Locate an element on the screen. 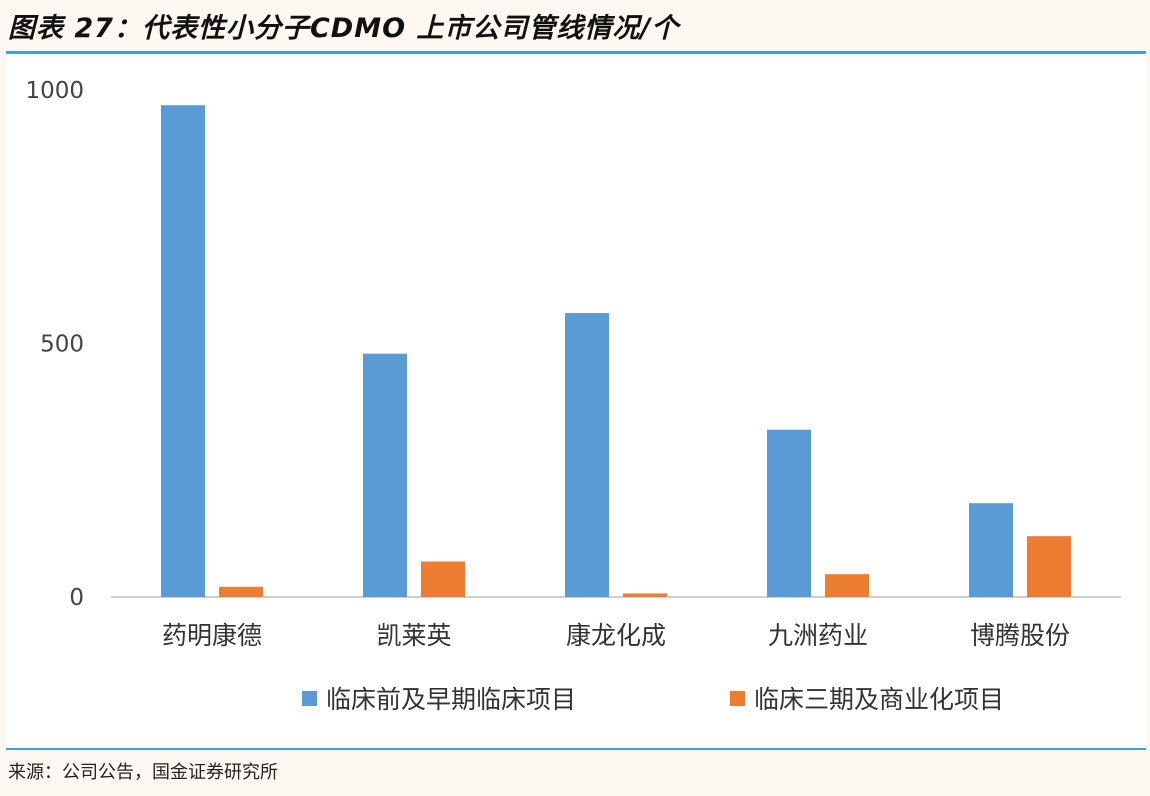 This screenshot has height=796, width=1150. legend-label: 临床前及早期临床项目 is located at coordinates (451, 699).